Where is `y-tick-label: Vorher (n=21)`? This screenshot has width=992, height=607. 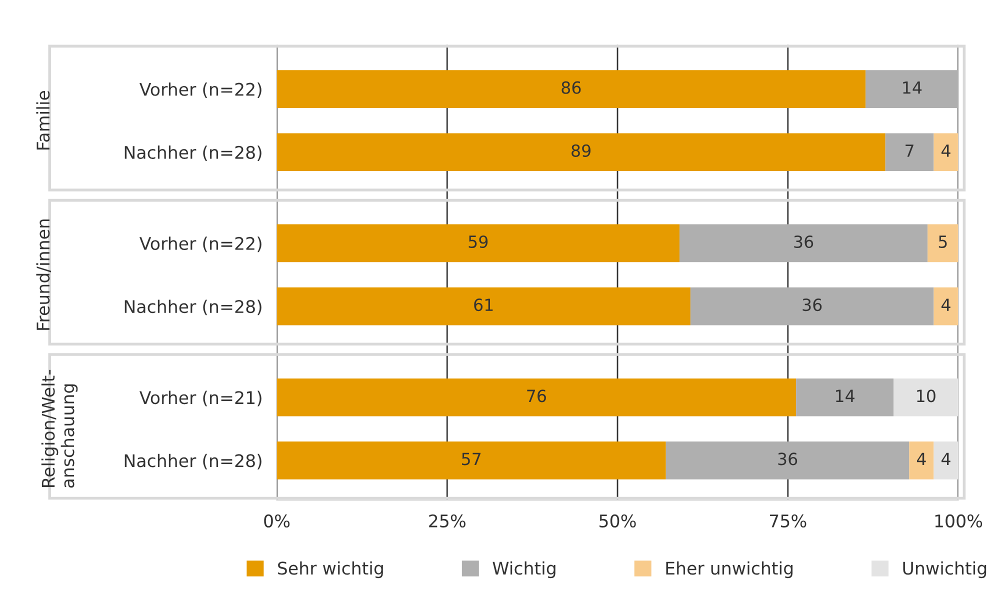 y-tick-label: Vorher (n=21) is located at coordinates (201, 398).